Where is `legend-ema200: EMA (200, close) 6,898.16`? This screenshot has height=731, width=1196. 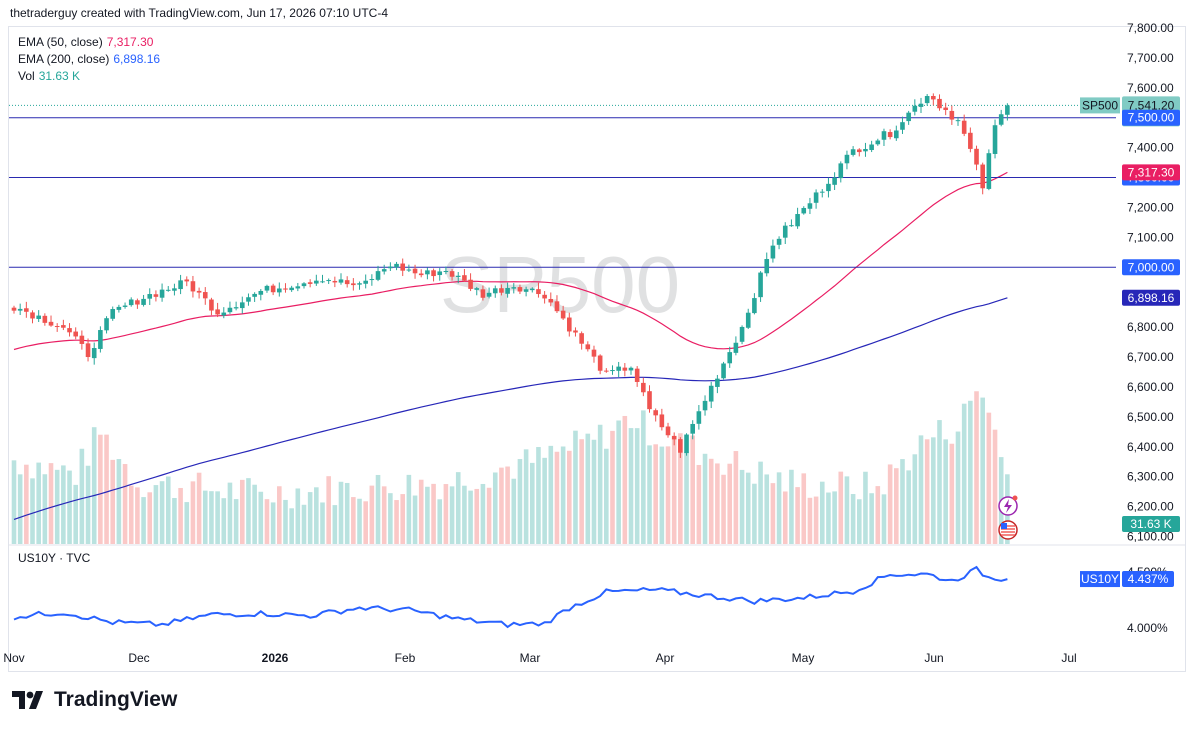
legend-ema200: EMA (200, close) 6,898.16 is located at coordinates (89, 59).